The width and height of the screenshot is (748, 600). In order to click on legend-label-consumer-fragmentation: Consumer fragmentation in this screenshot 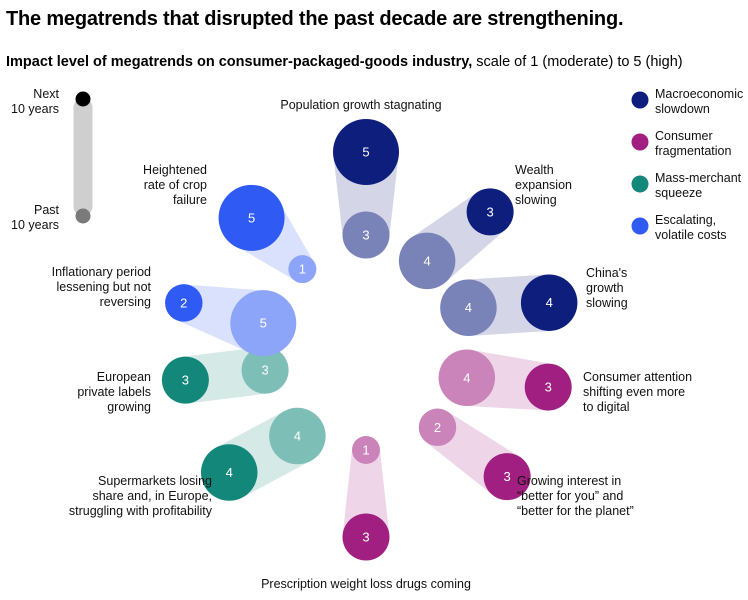, I will do `click(693, 143)`.